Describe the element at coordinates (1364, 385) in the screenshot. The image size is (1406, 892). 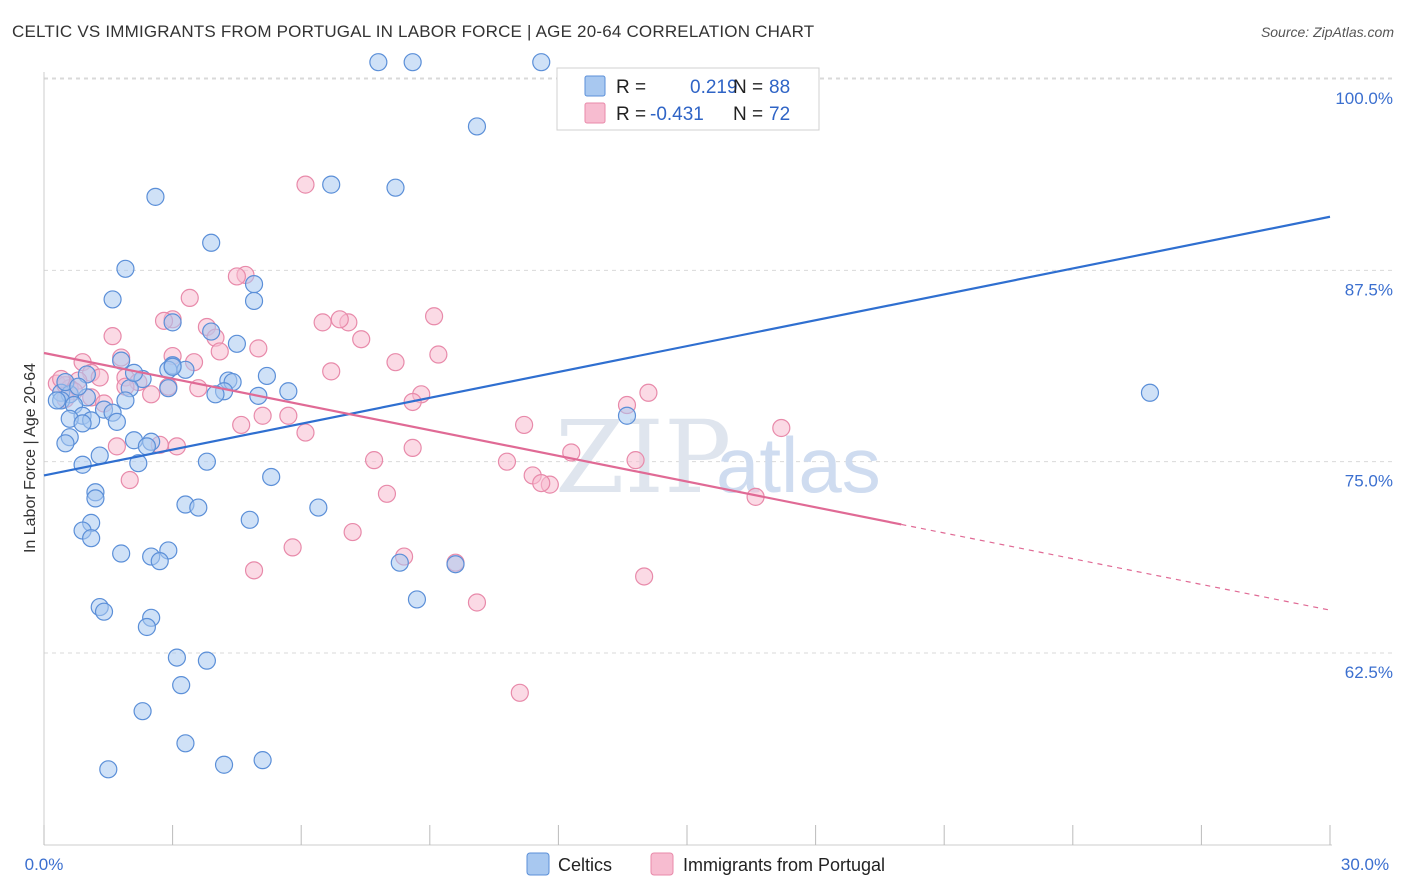
I see `y-tick-labels: 100.0% 87.5% 75.0% 62.5%` at that location.